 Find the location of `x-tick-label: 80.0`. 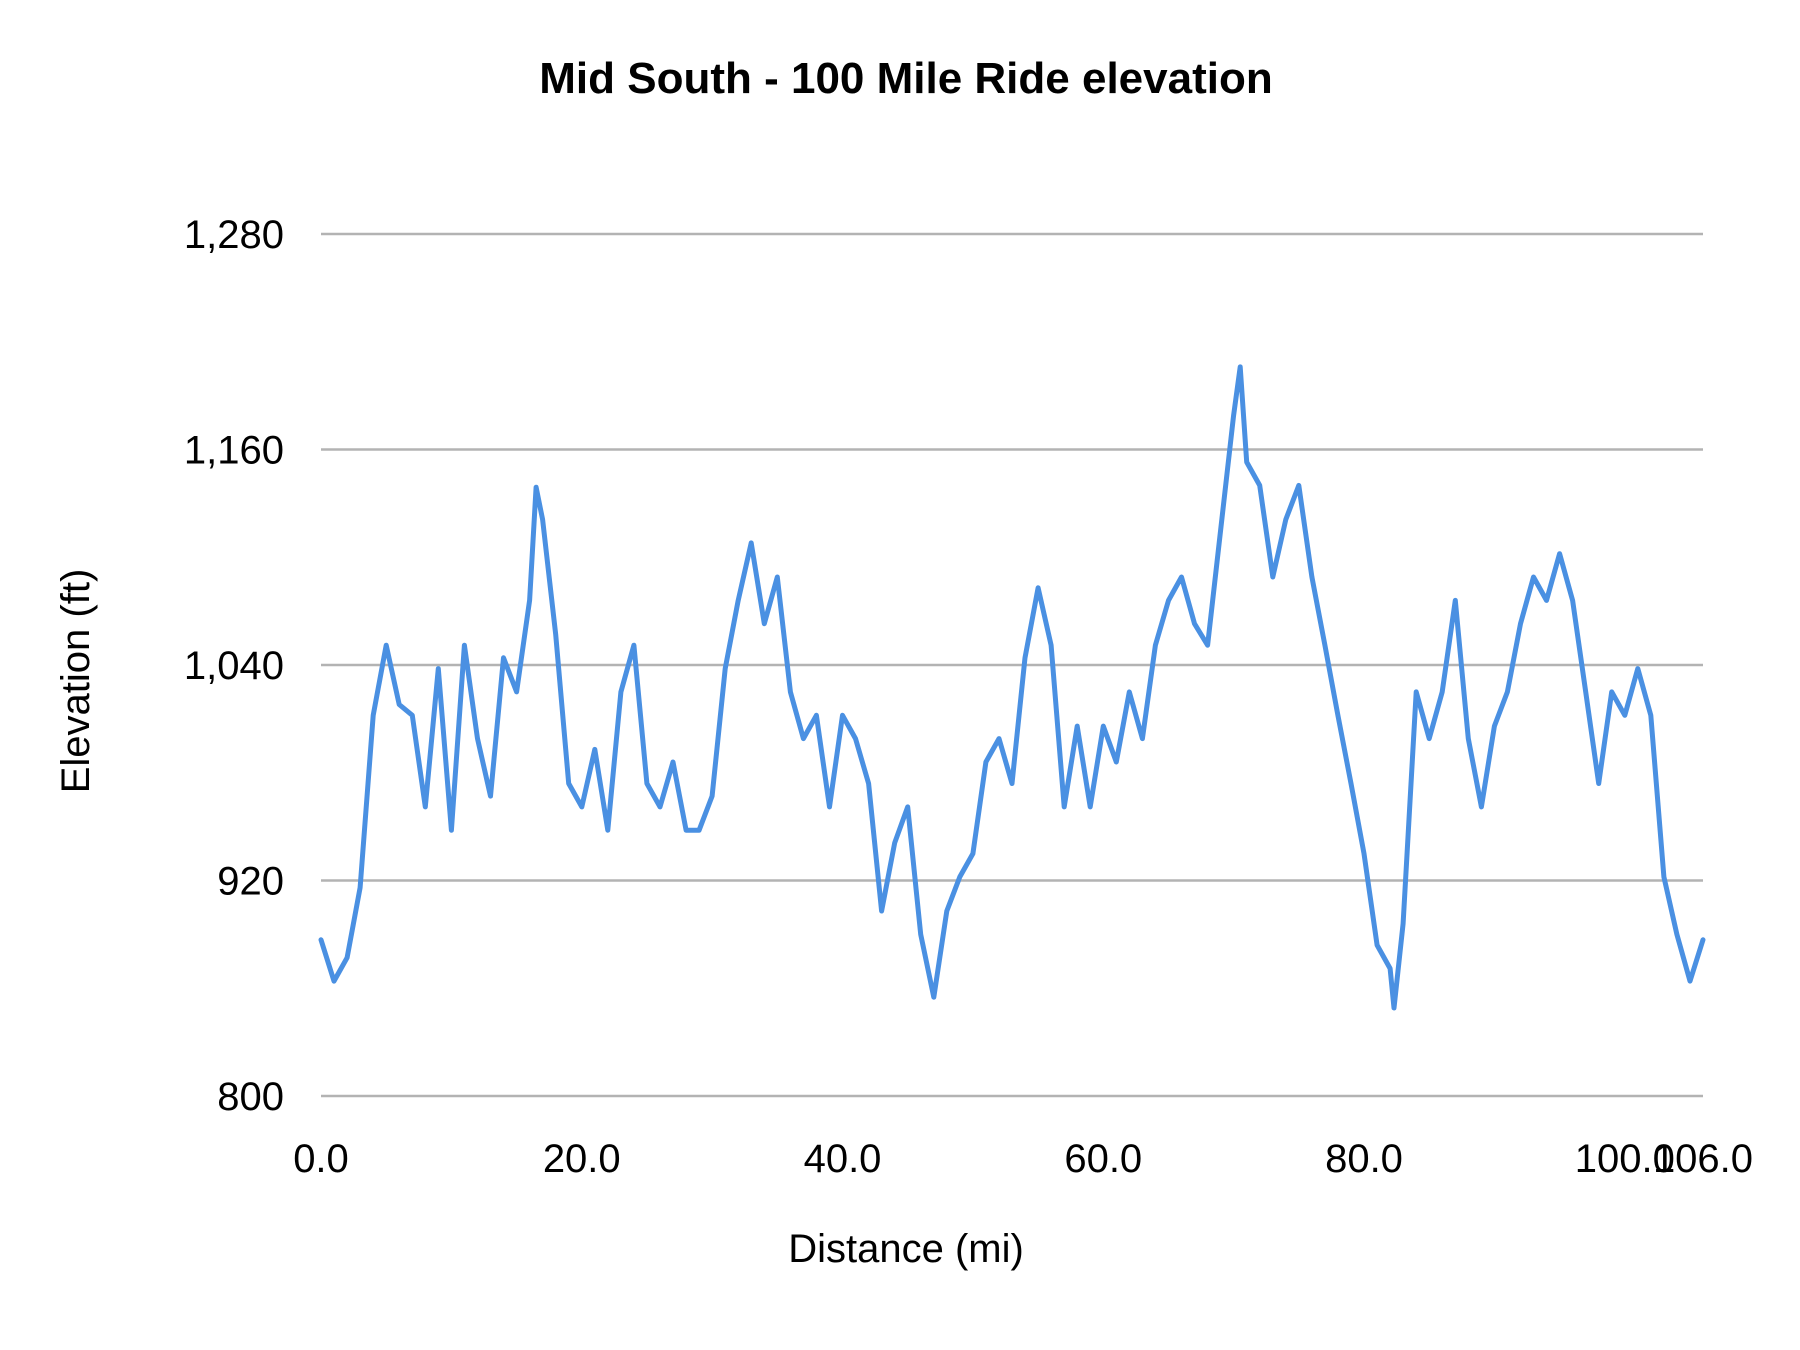

x-tick-label: 80.0 is located at coordinates (1364, 1159).